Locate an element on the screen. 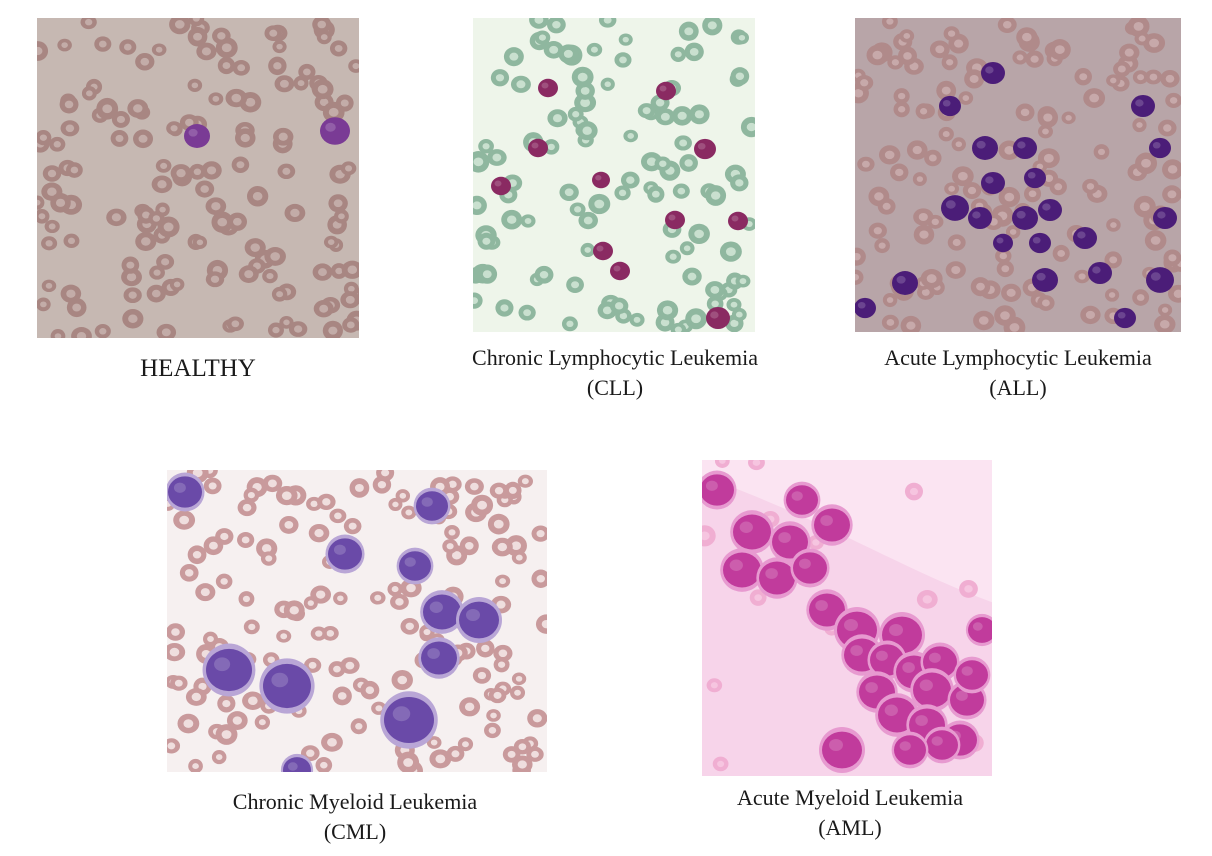 The width and height of the screenshot is (1212, 856). caption-all-line1: Acute Lymphocytic Leukemia is located at coordinates (1018, 357).